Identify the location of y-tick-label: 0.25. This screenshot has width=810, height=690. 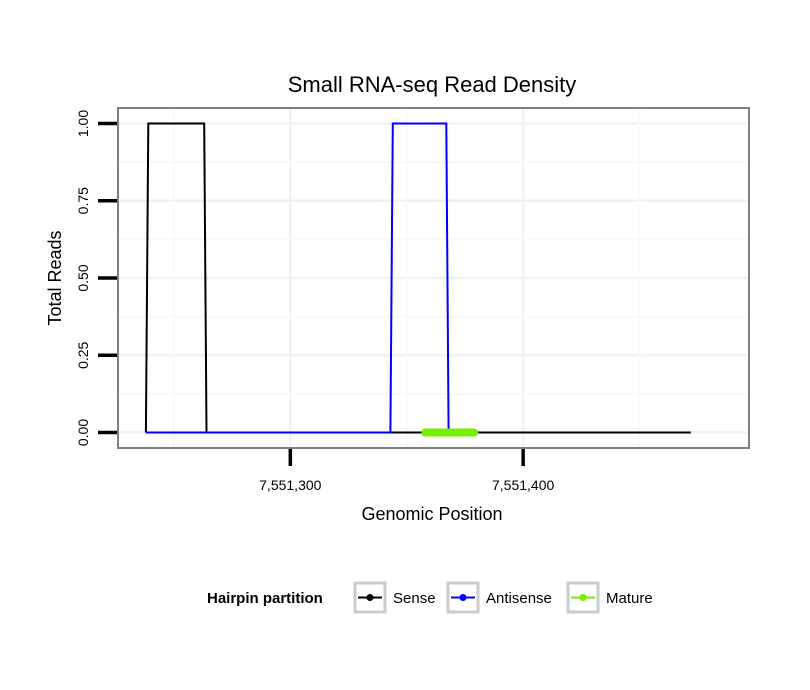
(83, 354).